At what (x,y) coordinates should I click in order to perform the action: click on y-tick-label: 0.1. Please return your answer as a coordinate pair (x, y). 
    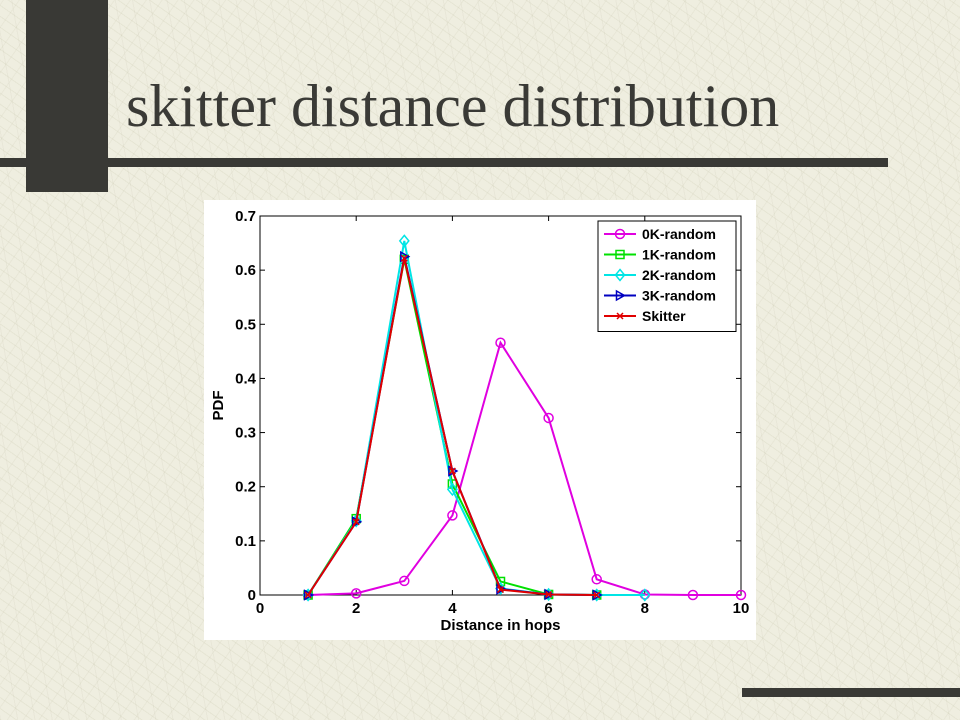
    Looking at the image, I should click on (245, 541).